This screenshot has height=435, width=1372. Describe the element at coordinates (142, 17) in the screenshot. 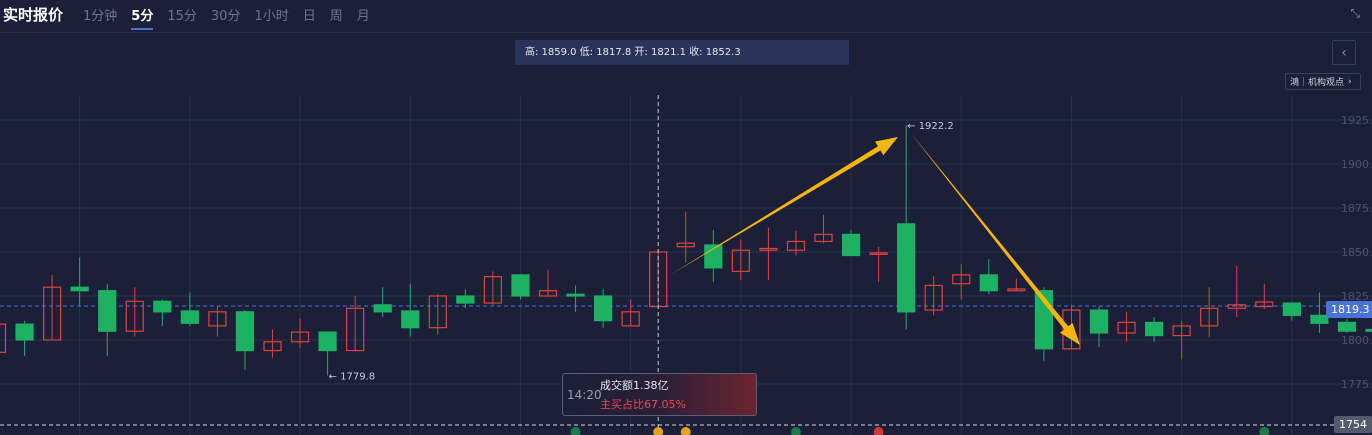

I see `tab-5min: 5分` at that location.